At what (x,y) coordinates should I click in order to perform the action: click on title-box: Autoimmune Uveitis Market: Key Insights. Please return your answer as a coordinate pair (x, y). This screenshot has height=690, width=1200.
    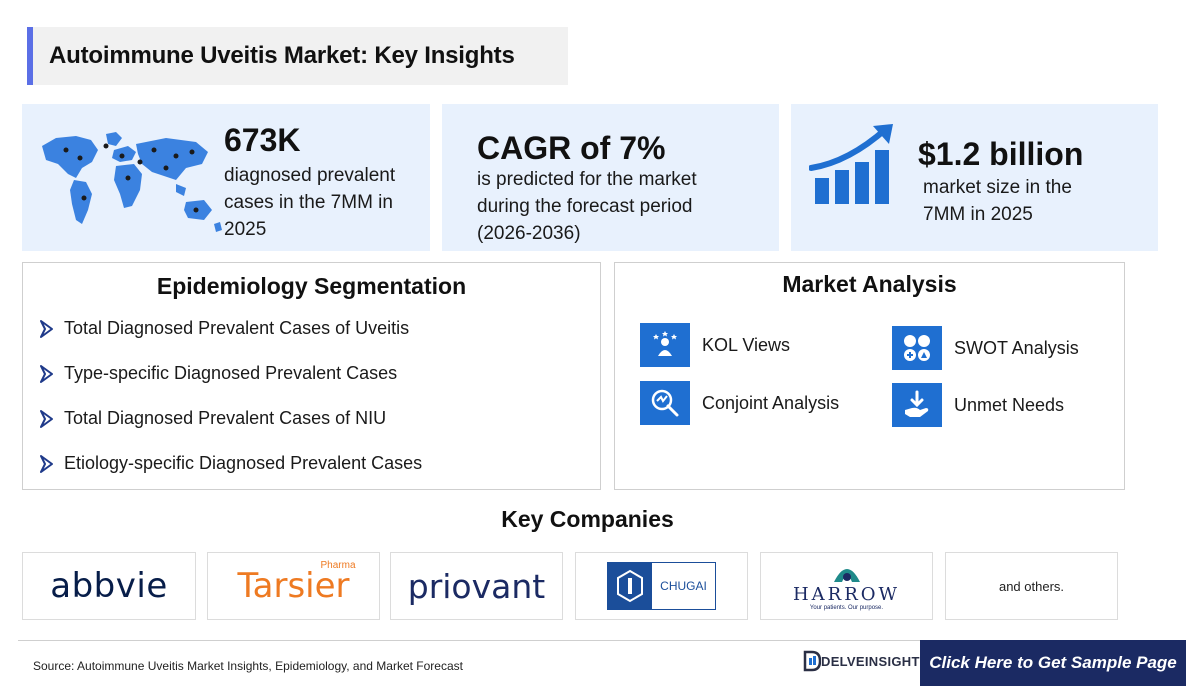
    Looking at the image, I should click on (297, 56).